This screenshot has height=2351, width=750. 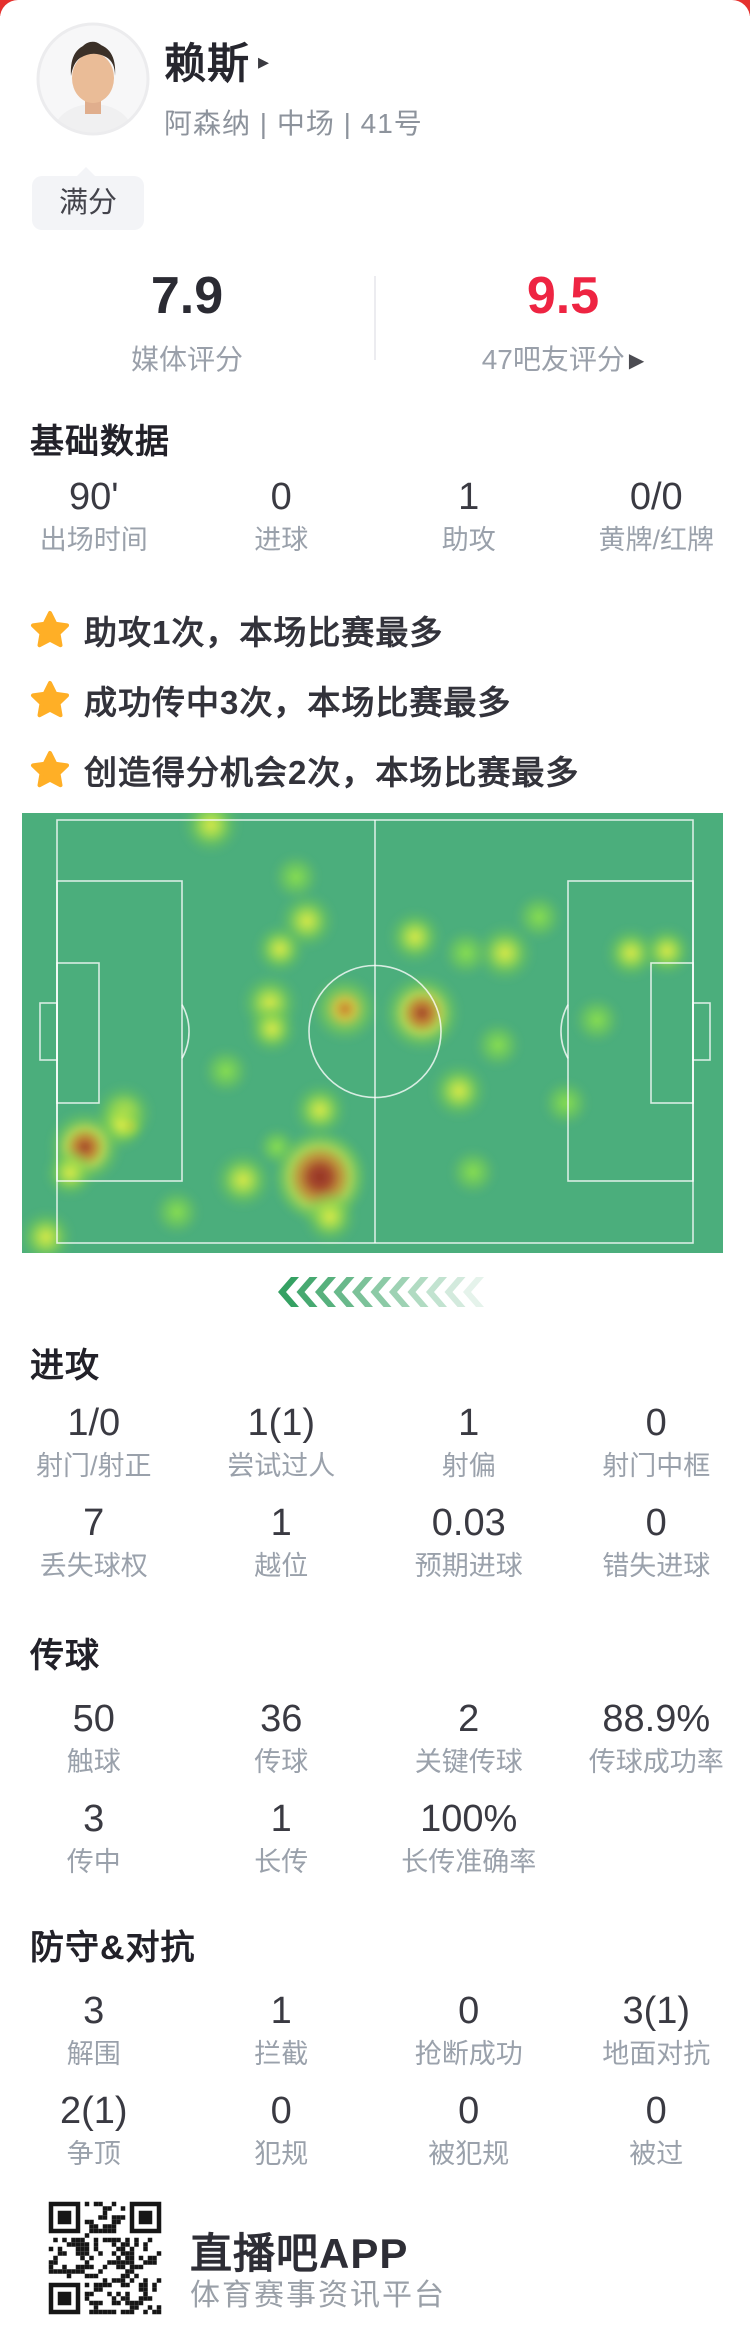 I want to click on stat-dribbled-past: 0 被过, so click(x=656, y=2129).